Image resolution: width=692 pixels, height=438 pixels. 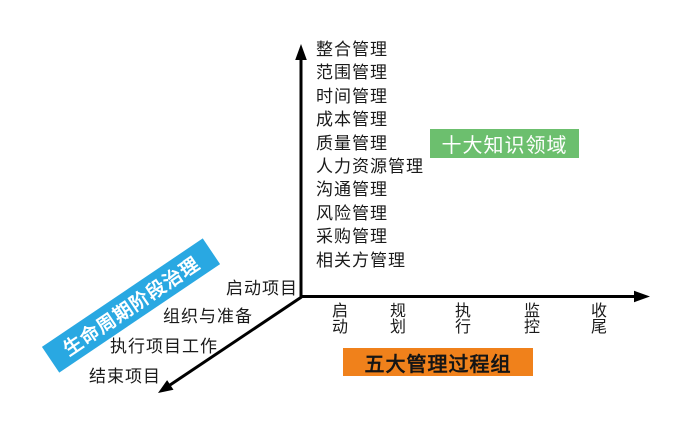 What do you see at coordinates (352, 190) in the screenshot?
I see `knowledge-area-item: 沟通管理` at bounding box center [352, 190].